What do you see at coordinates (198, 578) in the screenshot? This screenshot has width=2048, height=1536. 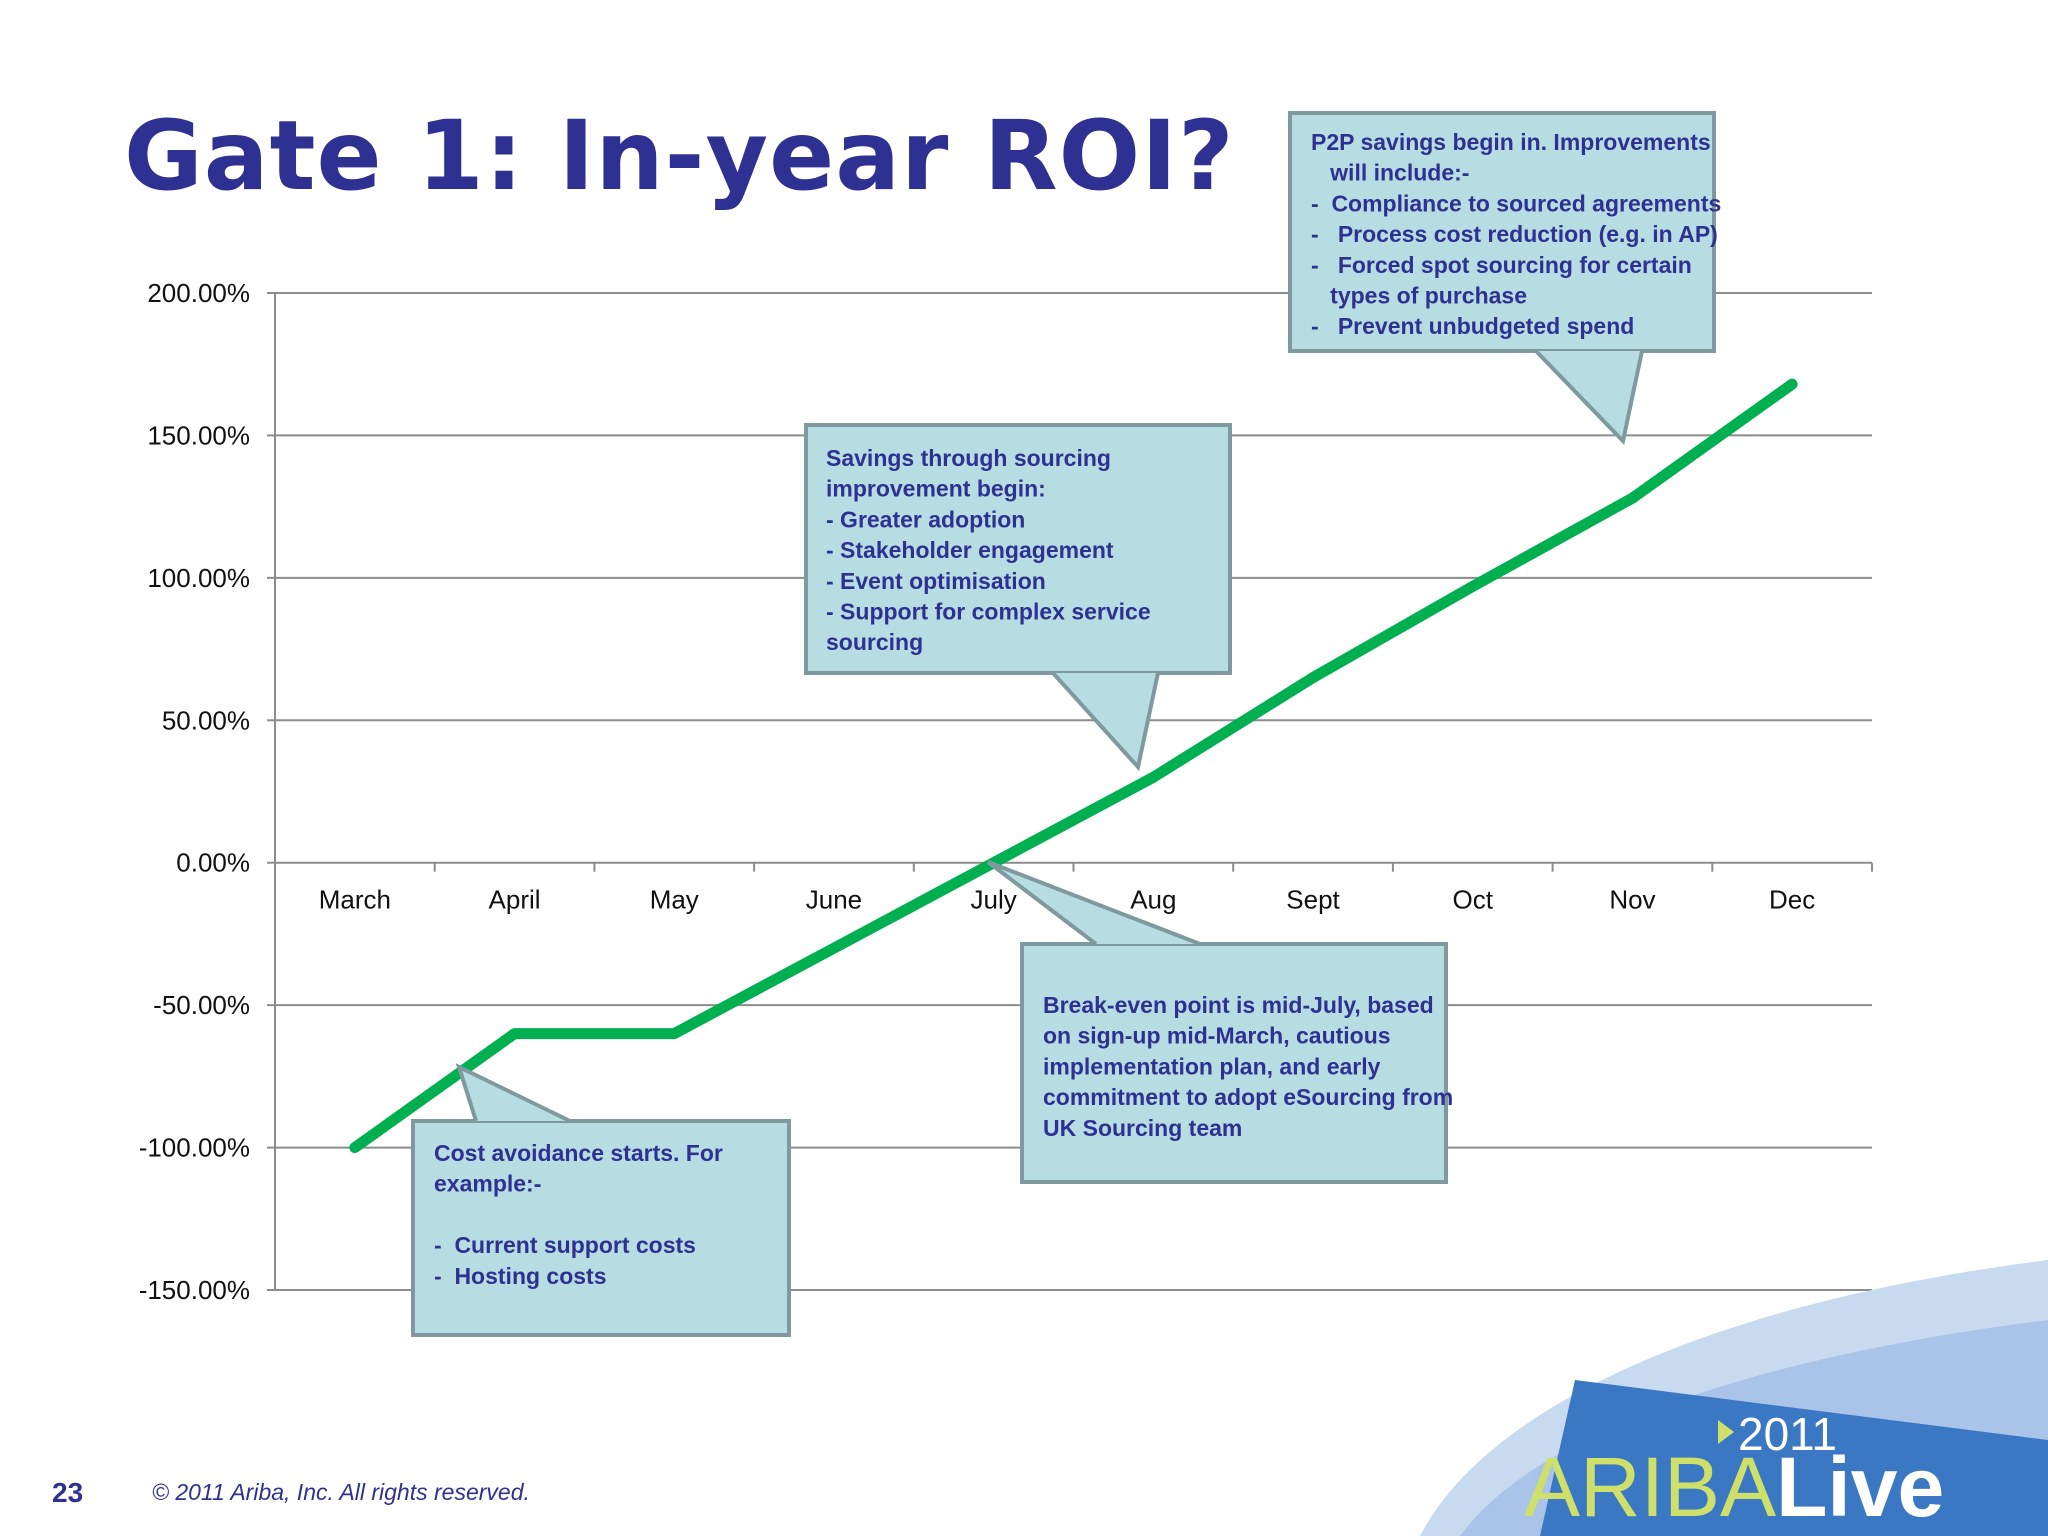 I see `y-tick-label: 100.00%` at bounding box center [198, 578].